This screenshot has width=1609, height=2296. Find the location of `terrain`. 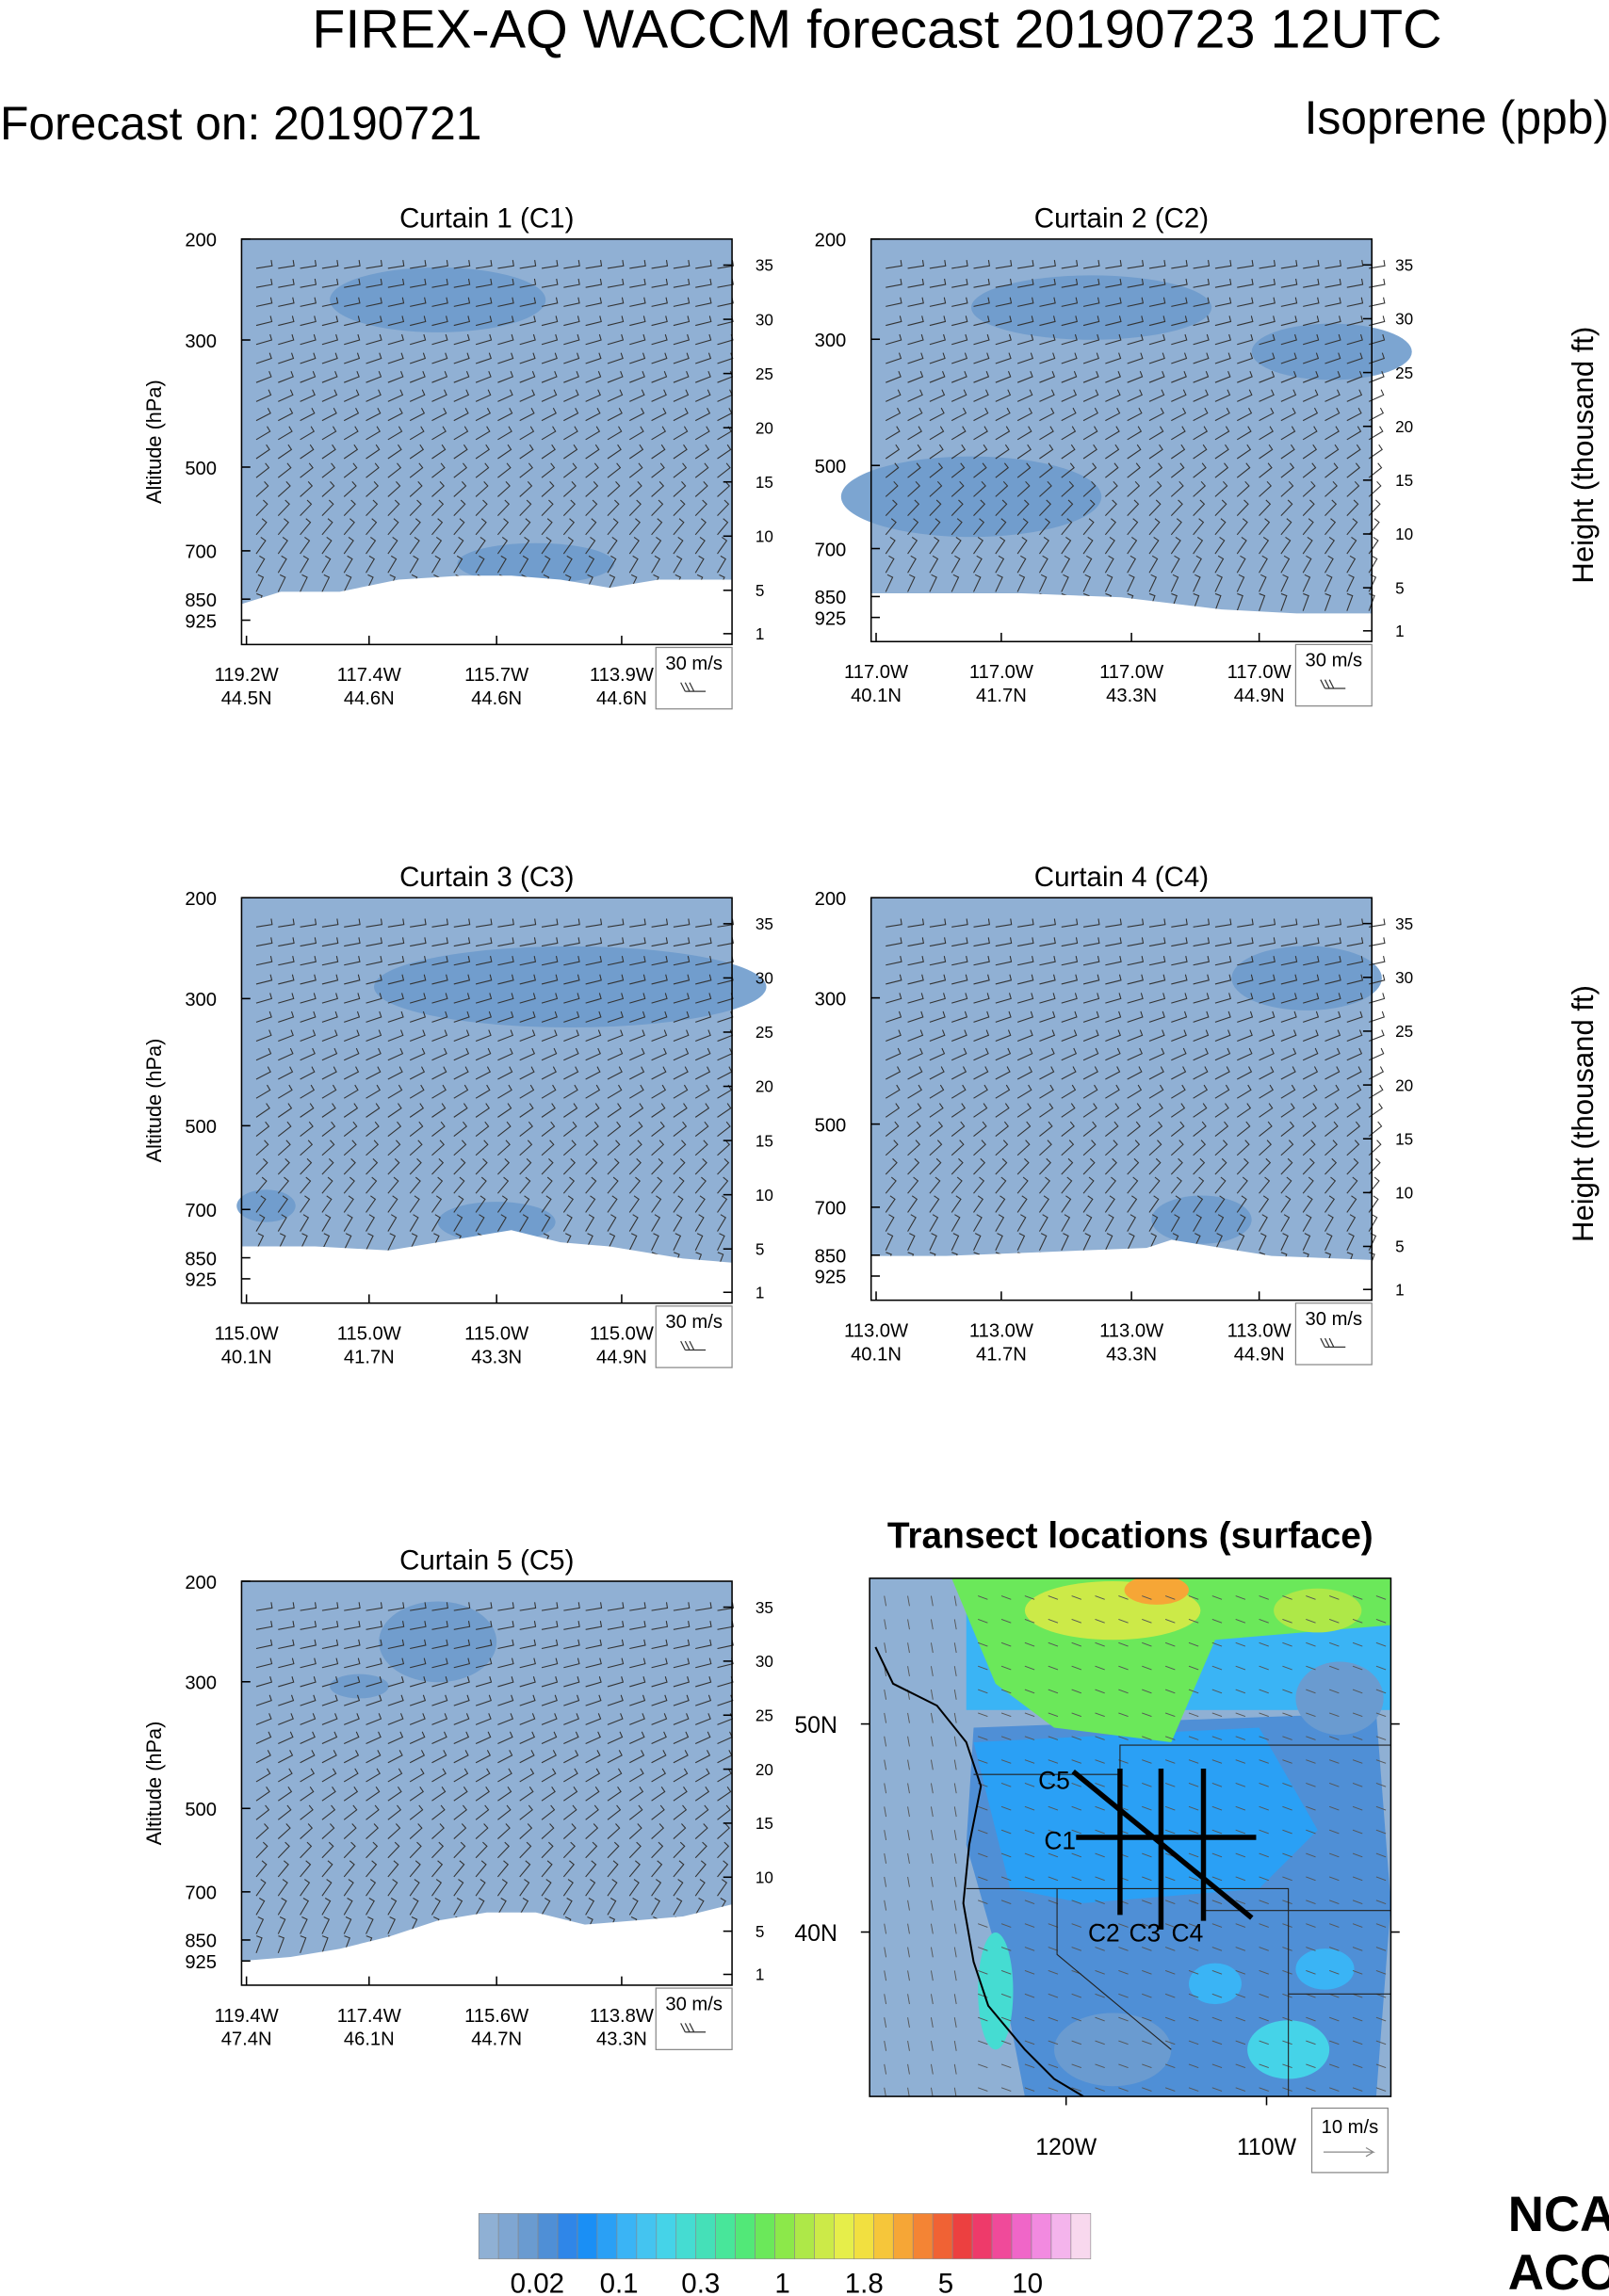

terrain is located at coordinates (487, 1266).